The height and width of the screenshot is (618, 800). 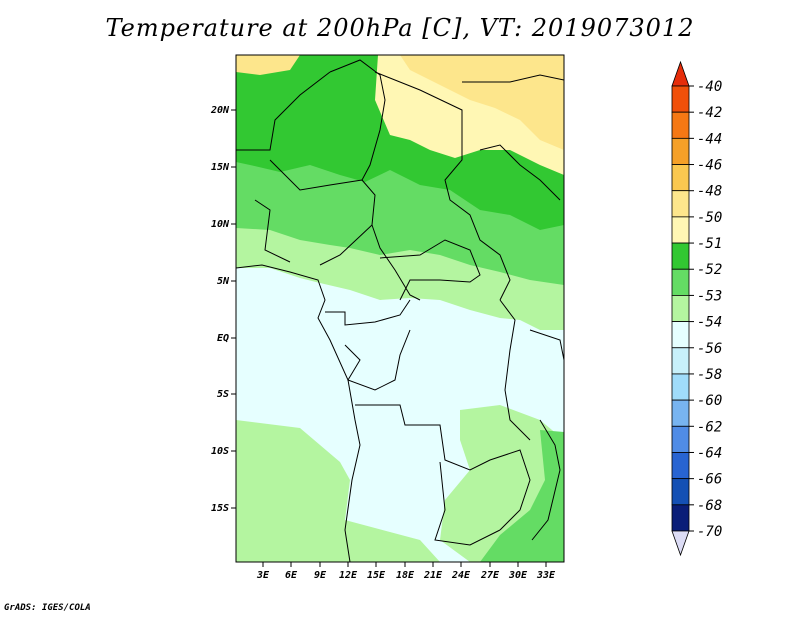 I want to click on colorbar-label: -48, so click(x=709, y=192).